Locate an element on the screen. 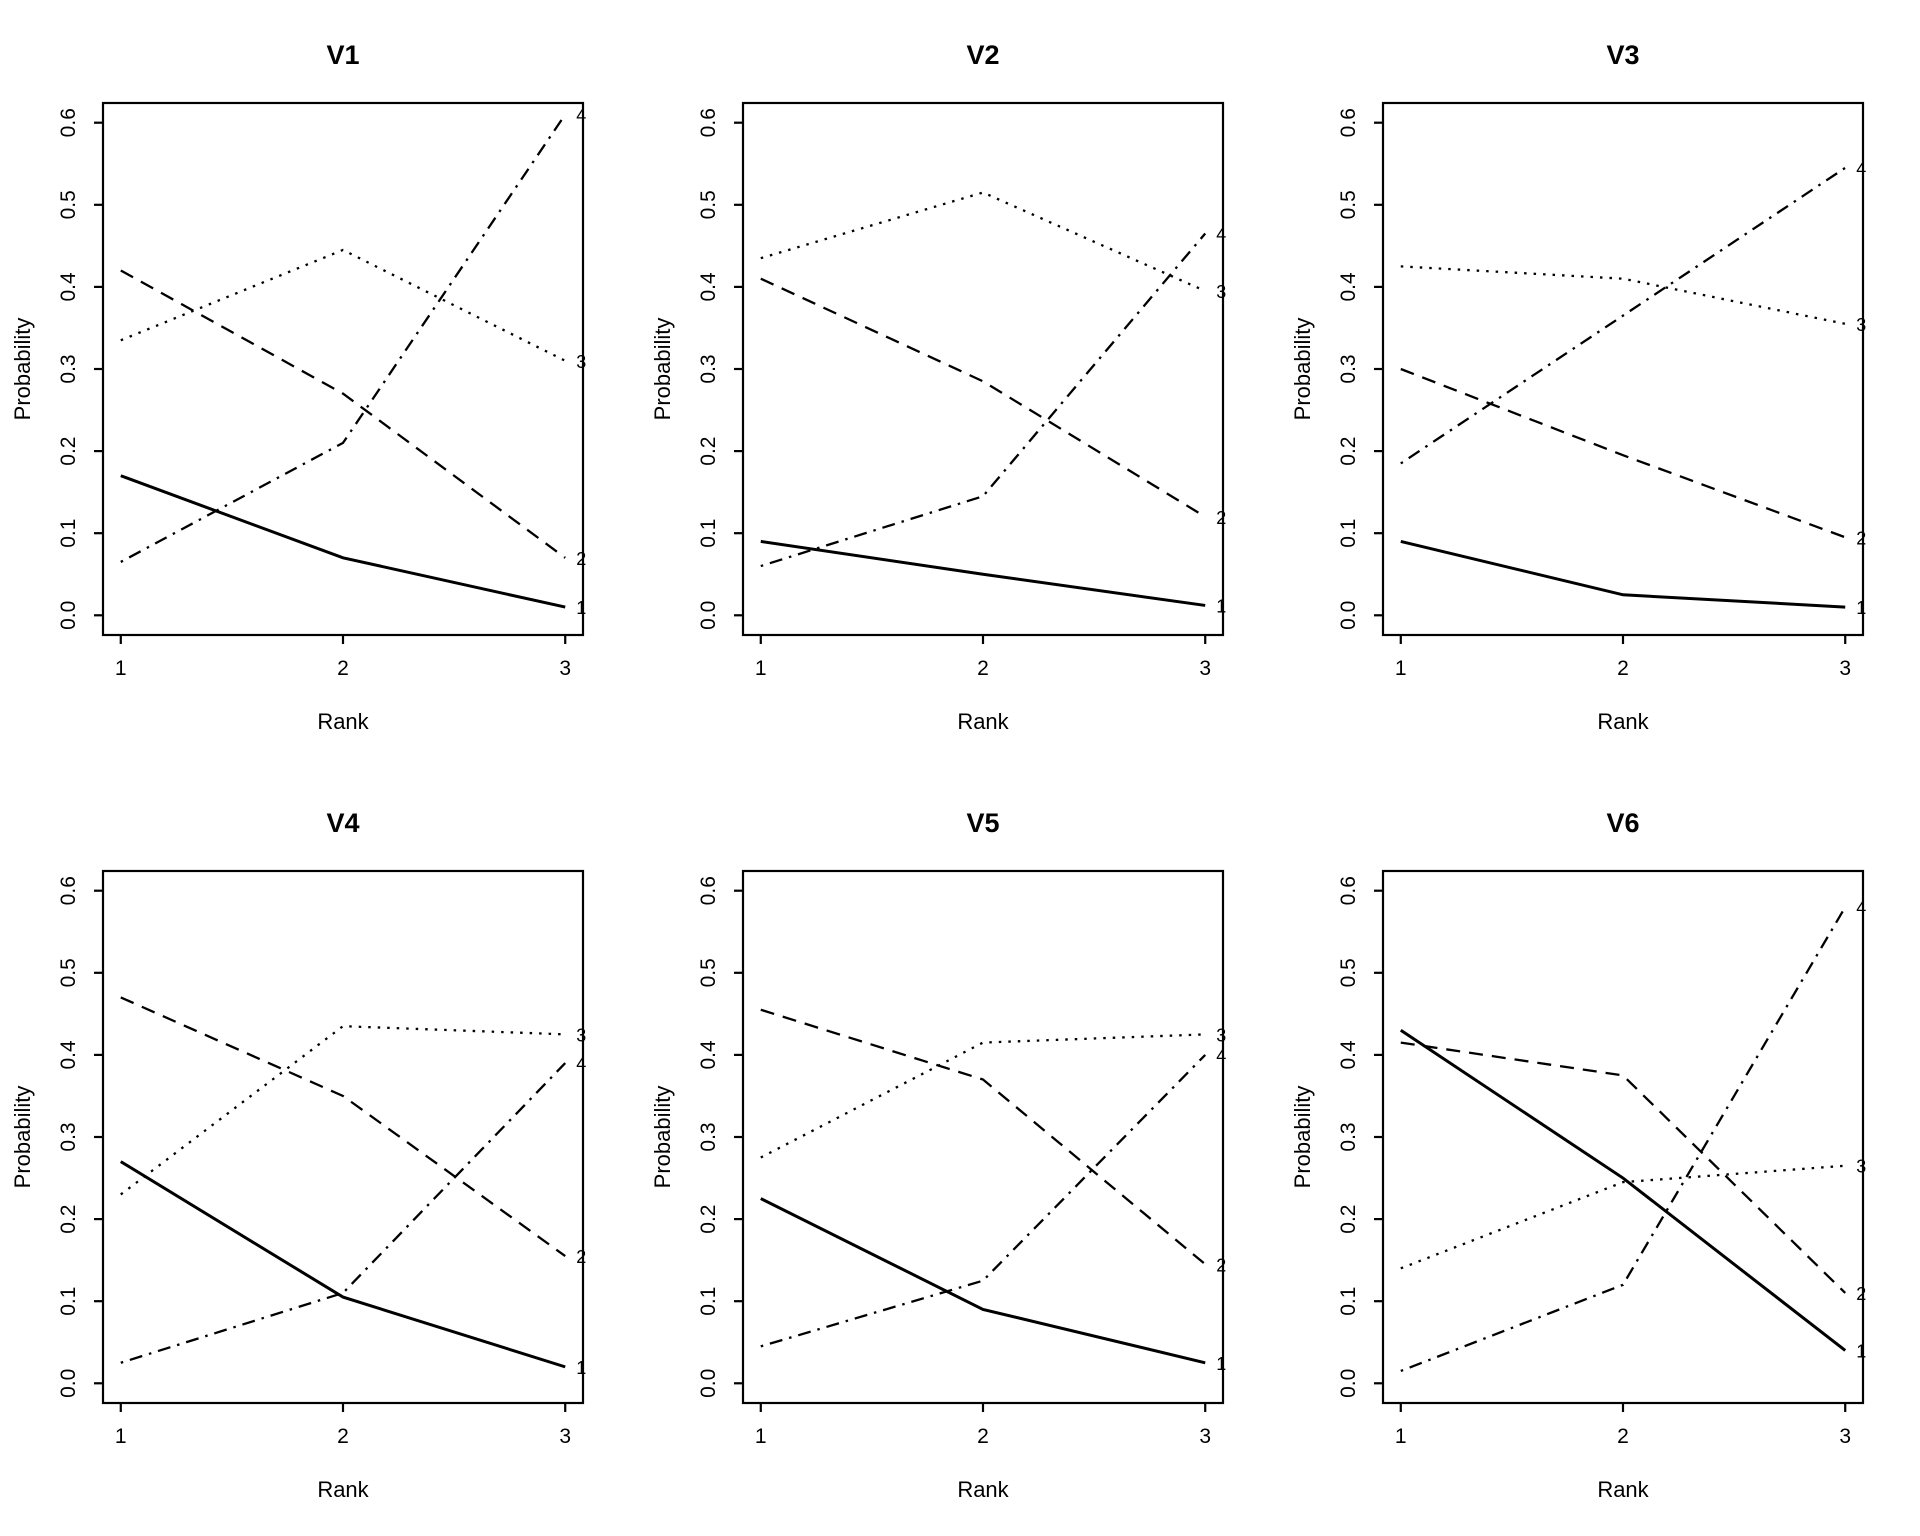  chart-title-v4: V4 is located at coordinates (342, 823).